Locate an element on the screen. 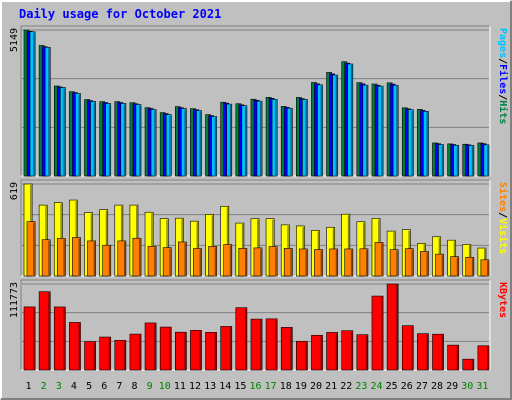 The image size is (512, 400). x-tick-label: 3 is located at coordinates (59, 386).